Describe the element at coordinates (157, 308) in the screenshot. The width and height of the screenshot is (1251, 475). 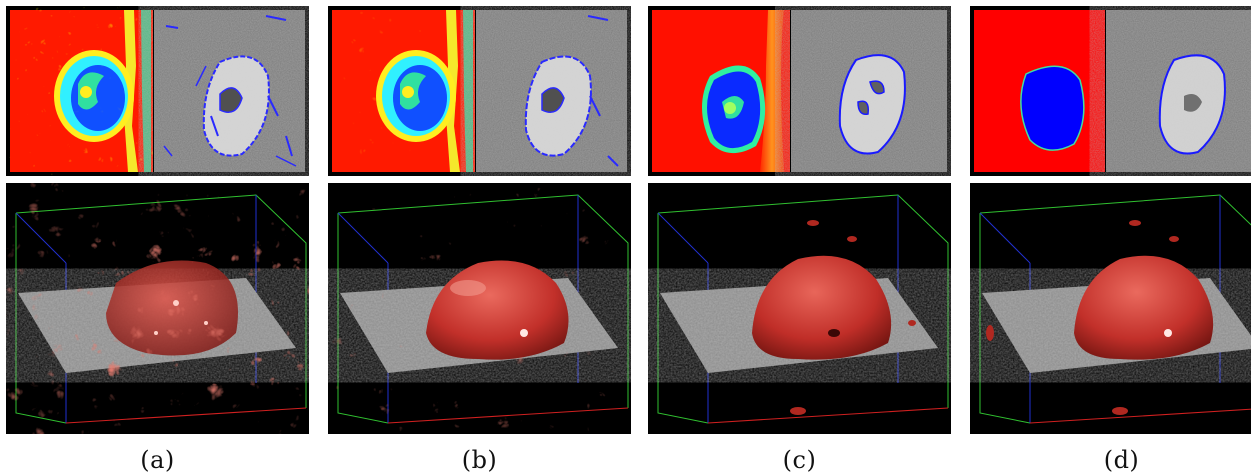
I see `surface-render-a` at that location.